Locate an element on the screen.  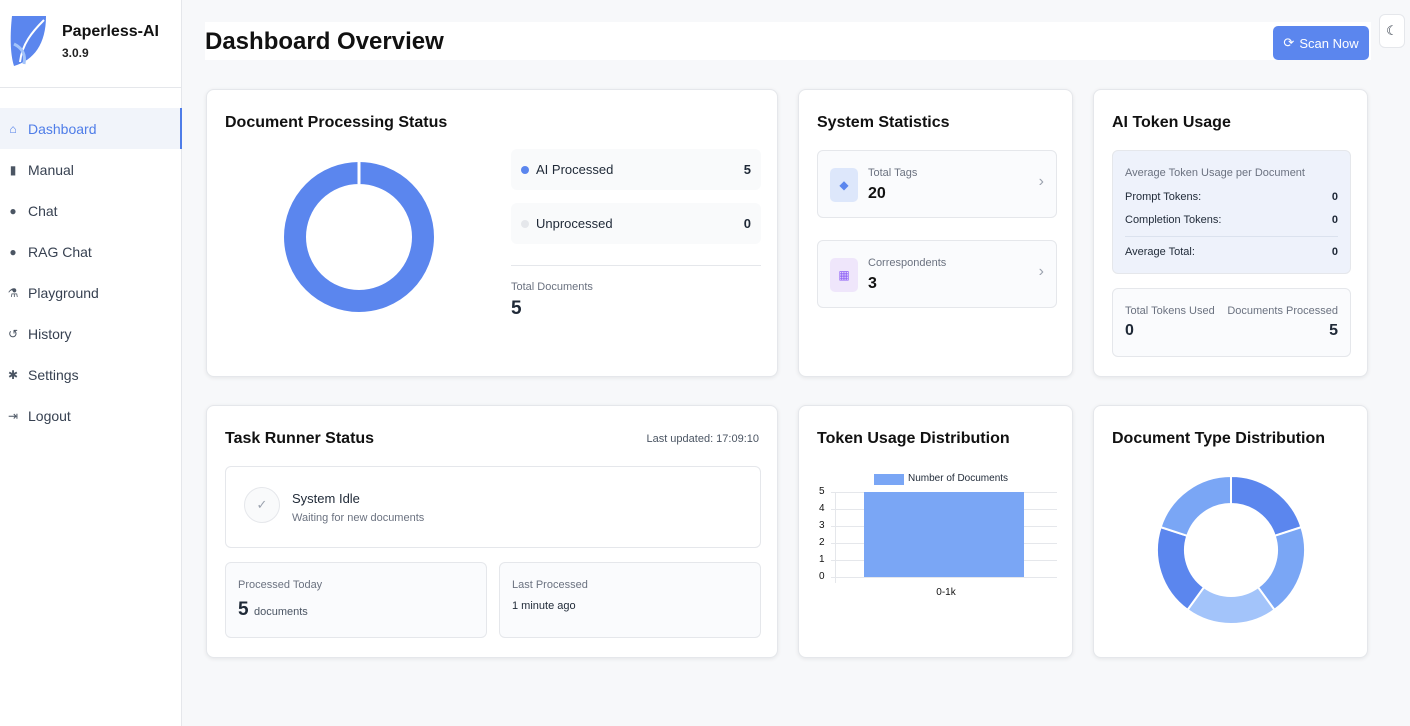
card-title: AI Token Usage is located at coordinates (1171, 122).